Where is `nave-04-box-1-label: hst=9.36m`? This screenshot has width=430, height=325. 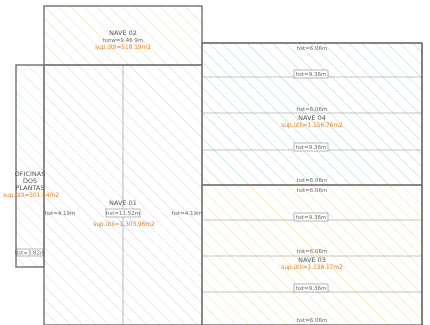 nave-04-box-1-label: hst=9.36m is located at coordinates (311, 75).